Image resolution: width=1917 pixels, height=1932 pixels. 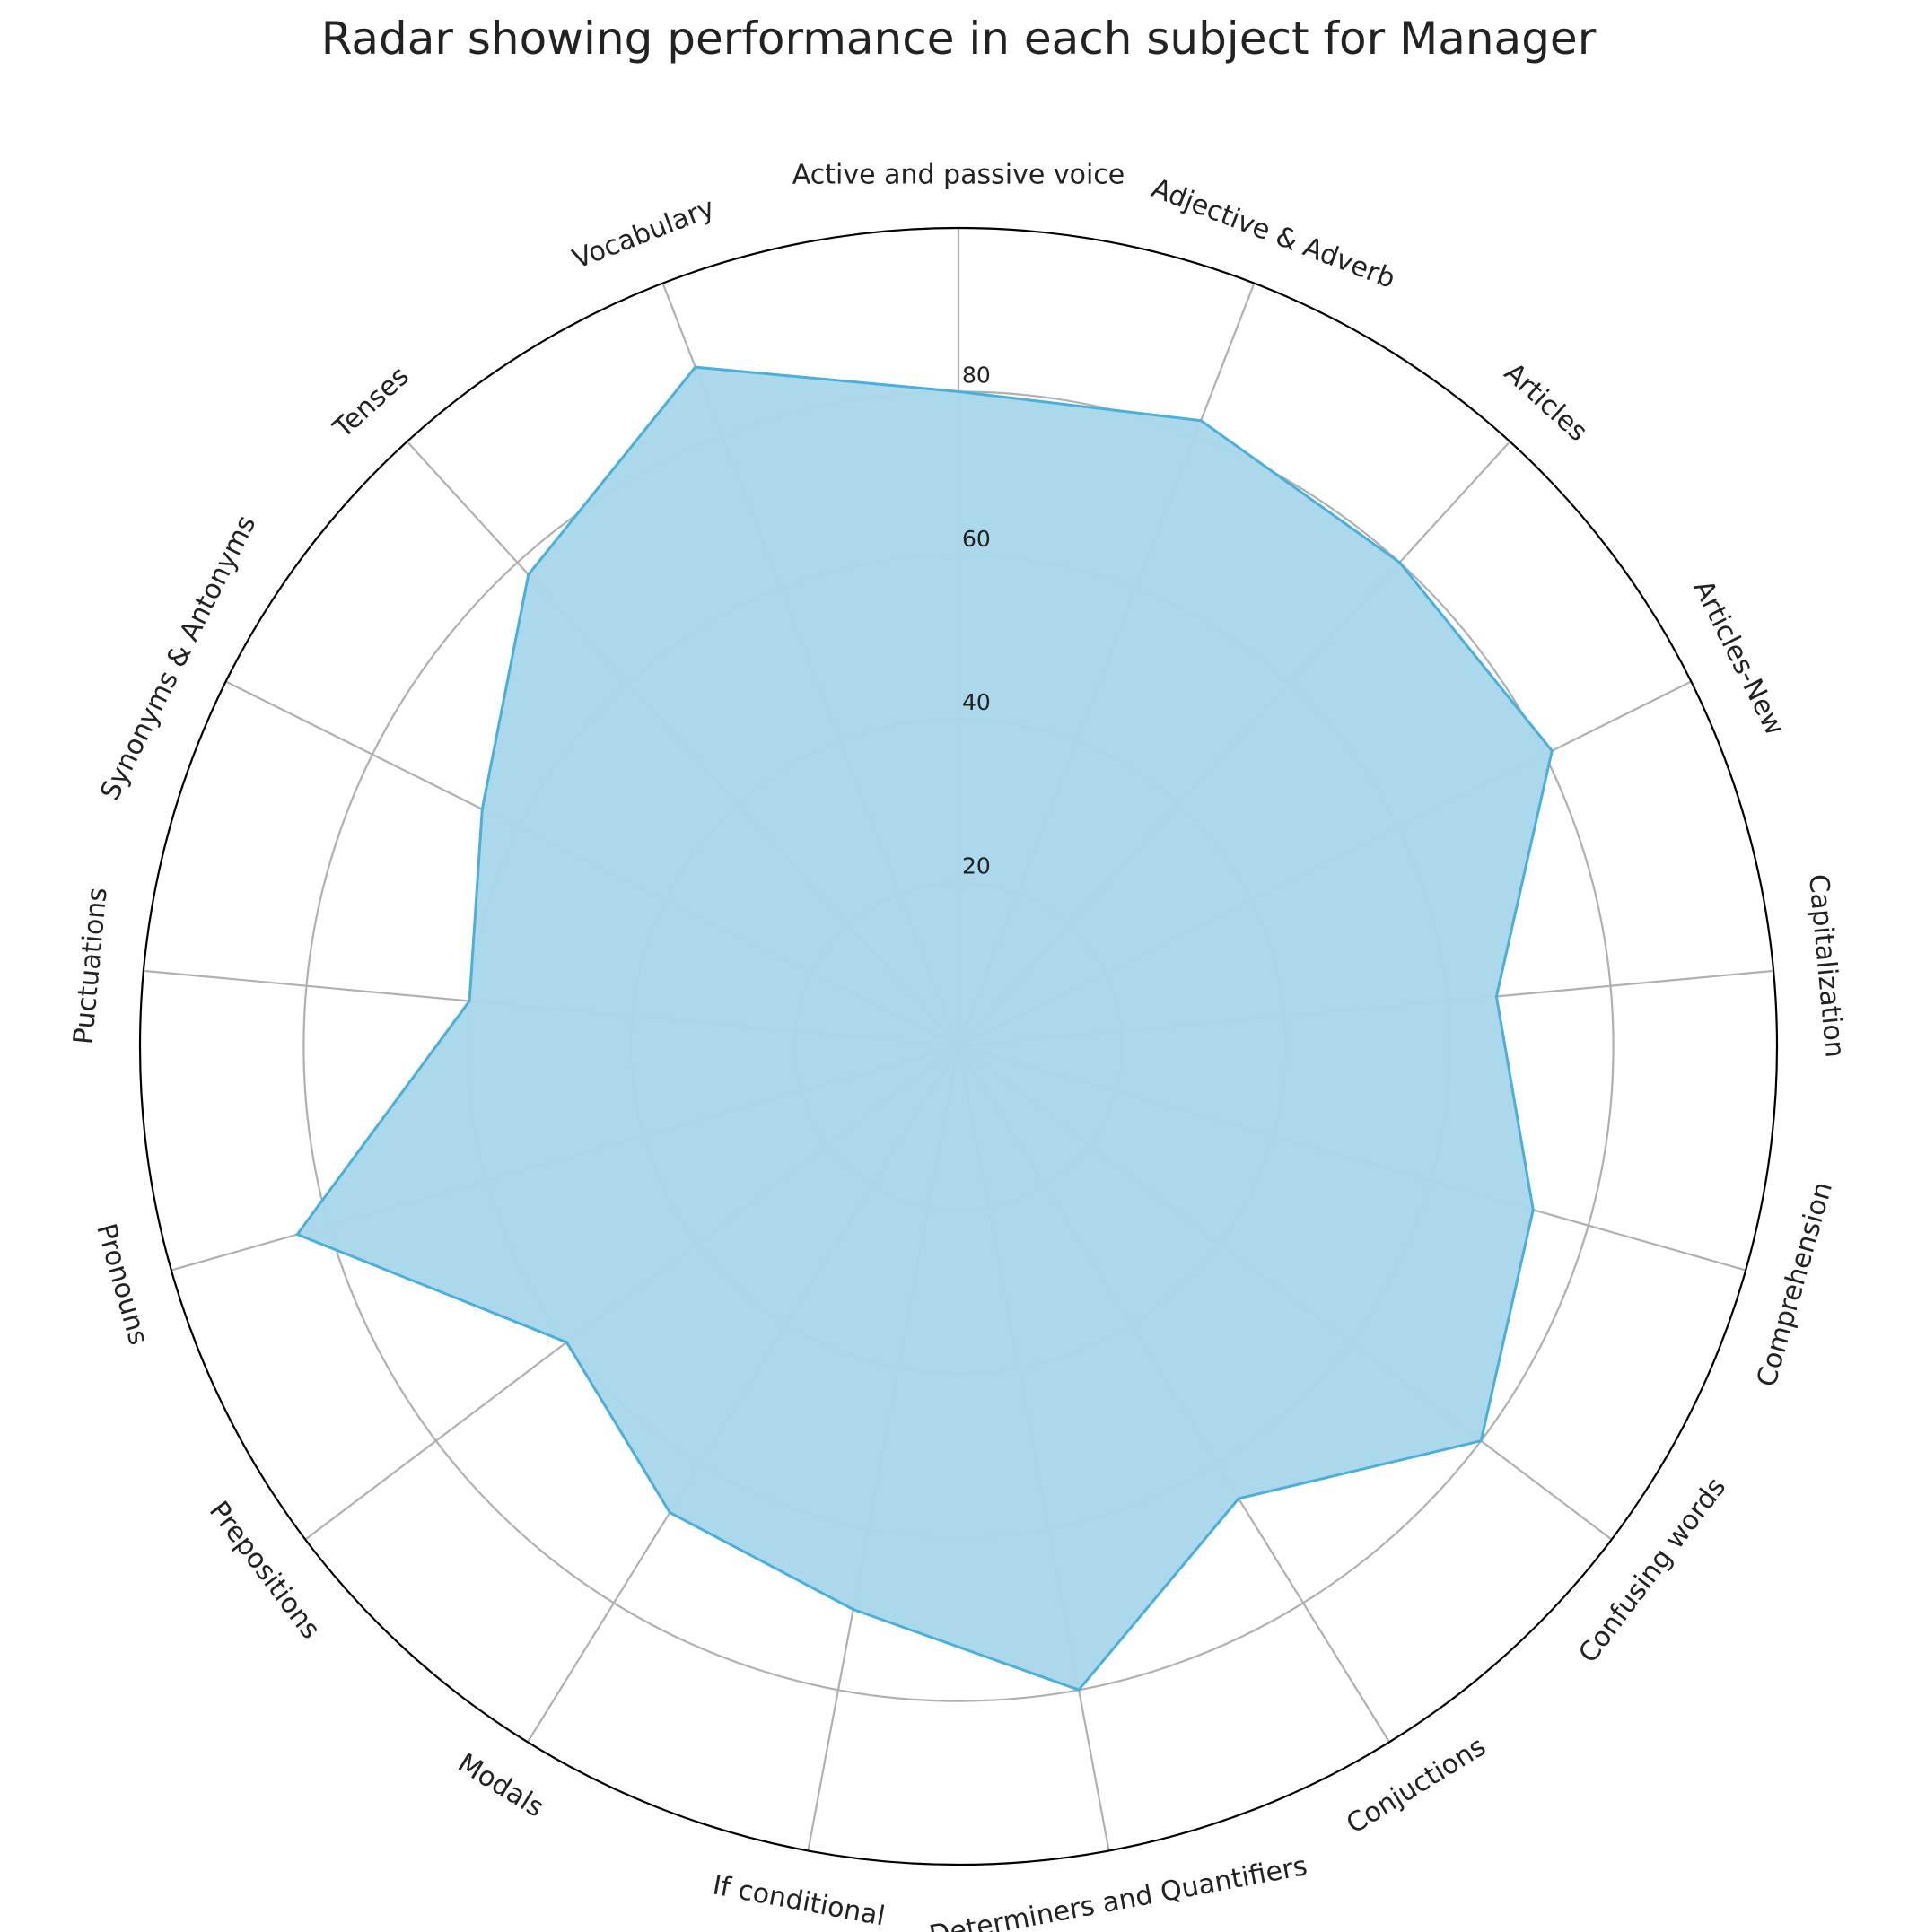 I want to click on axis-label-13: Puctuations, so click(x=91, y=967).